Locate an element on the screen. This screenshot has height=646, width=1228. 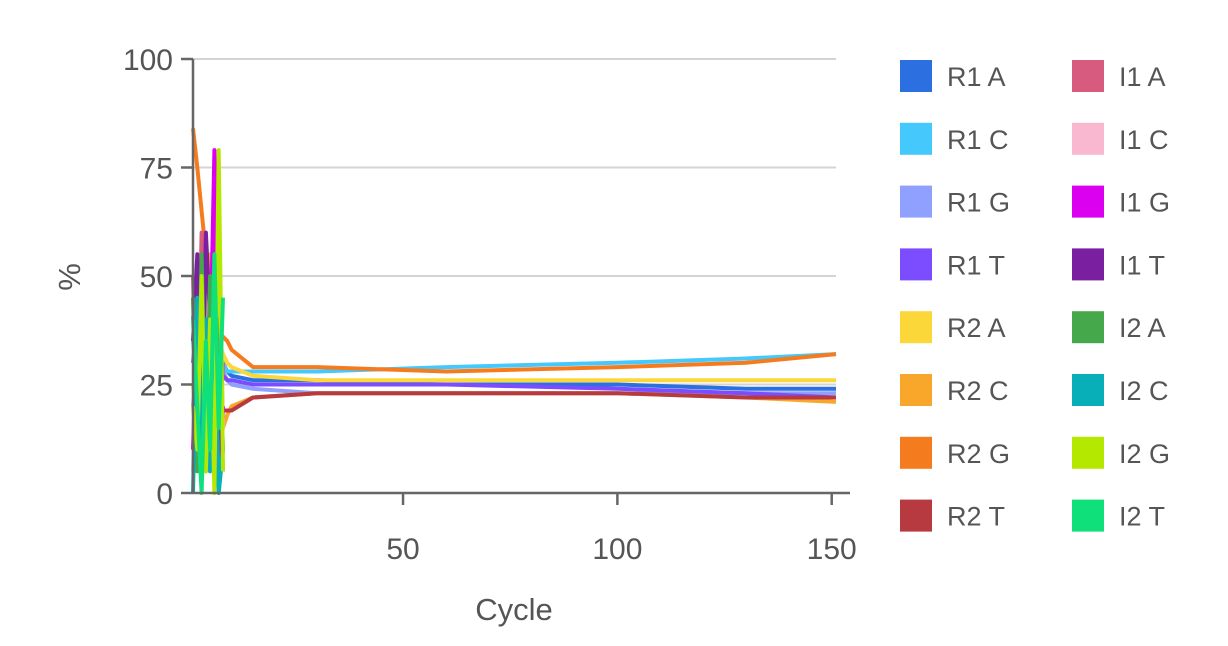
legend-item: R2 T is located at coordinates (952, 515).